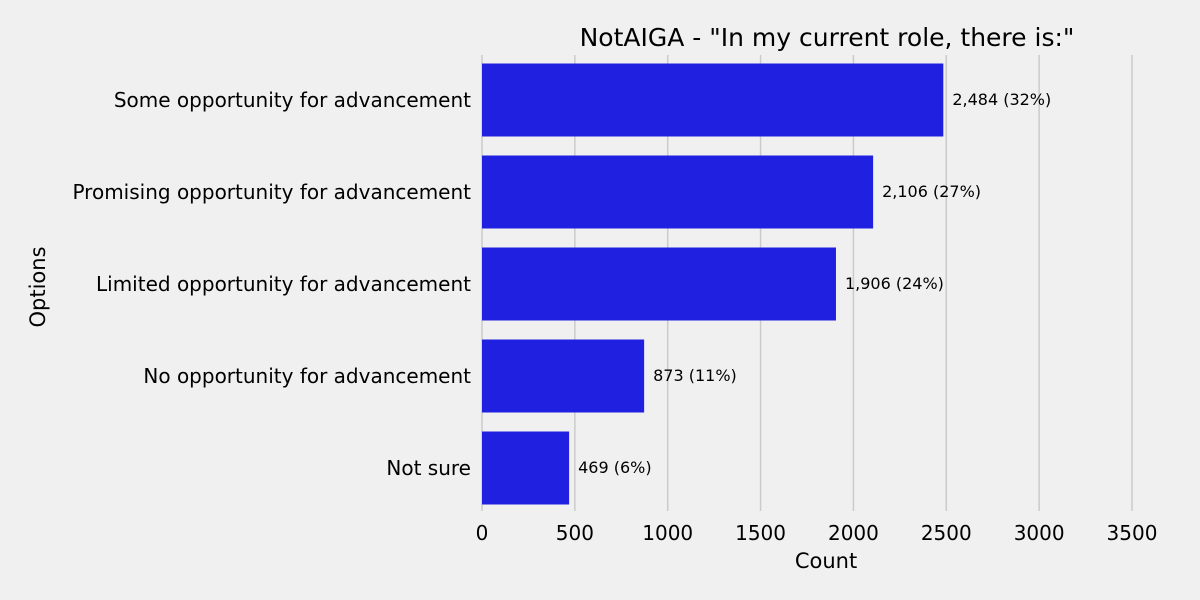 The height and width of the screenshot is (600, 1200). Describe the element at coordinates (292, 100) in the screenshot. I see `y-tick-label: Some opportunity for advancement` at that location.